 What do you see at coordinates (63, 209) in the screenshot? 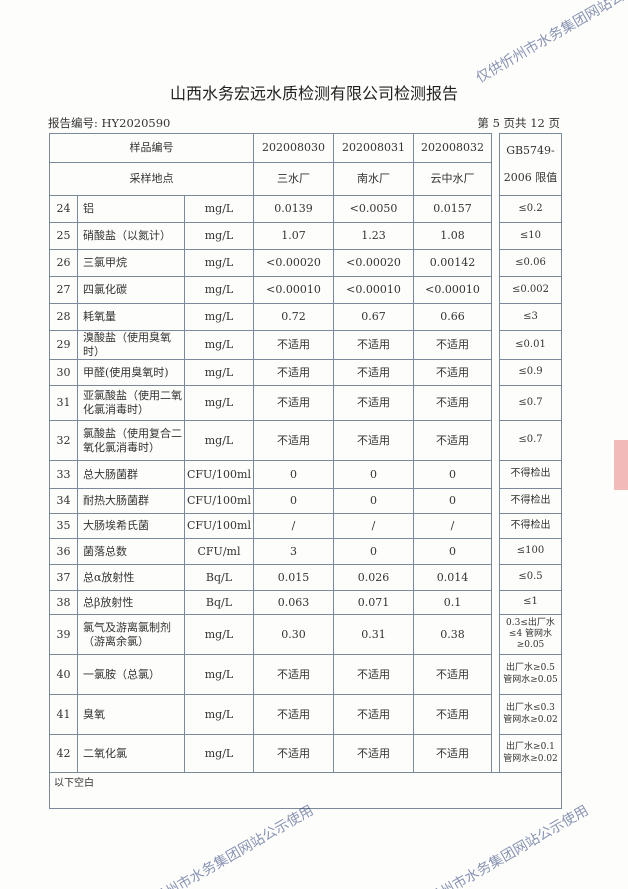
I see `item-no: 24` at bounding box center [63, 209].